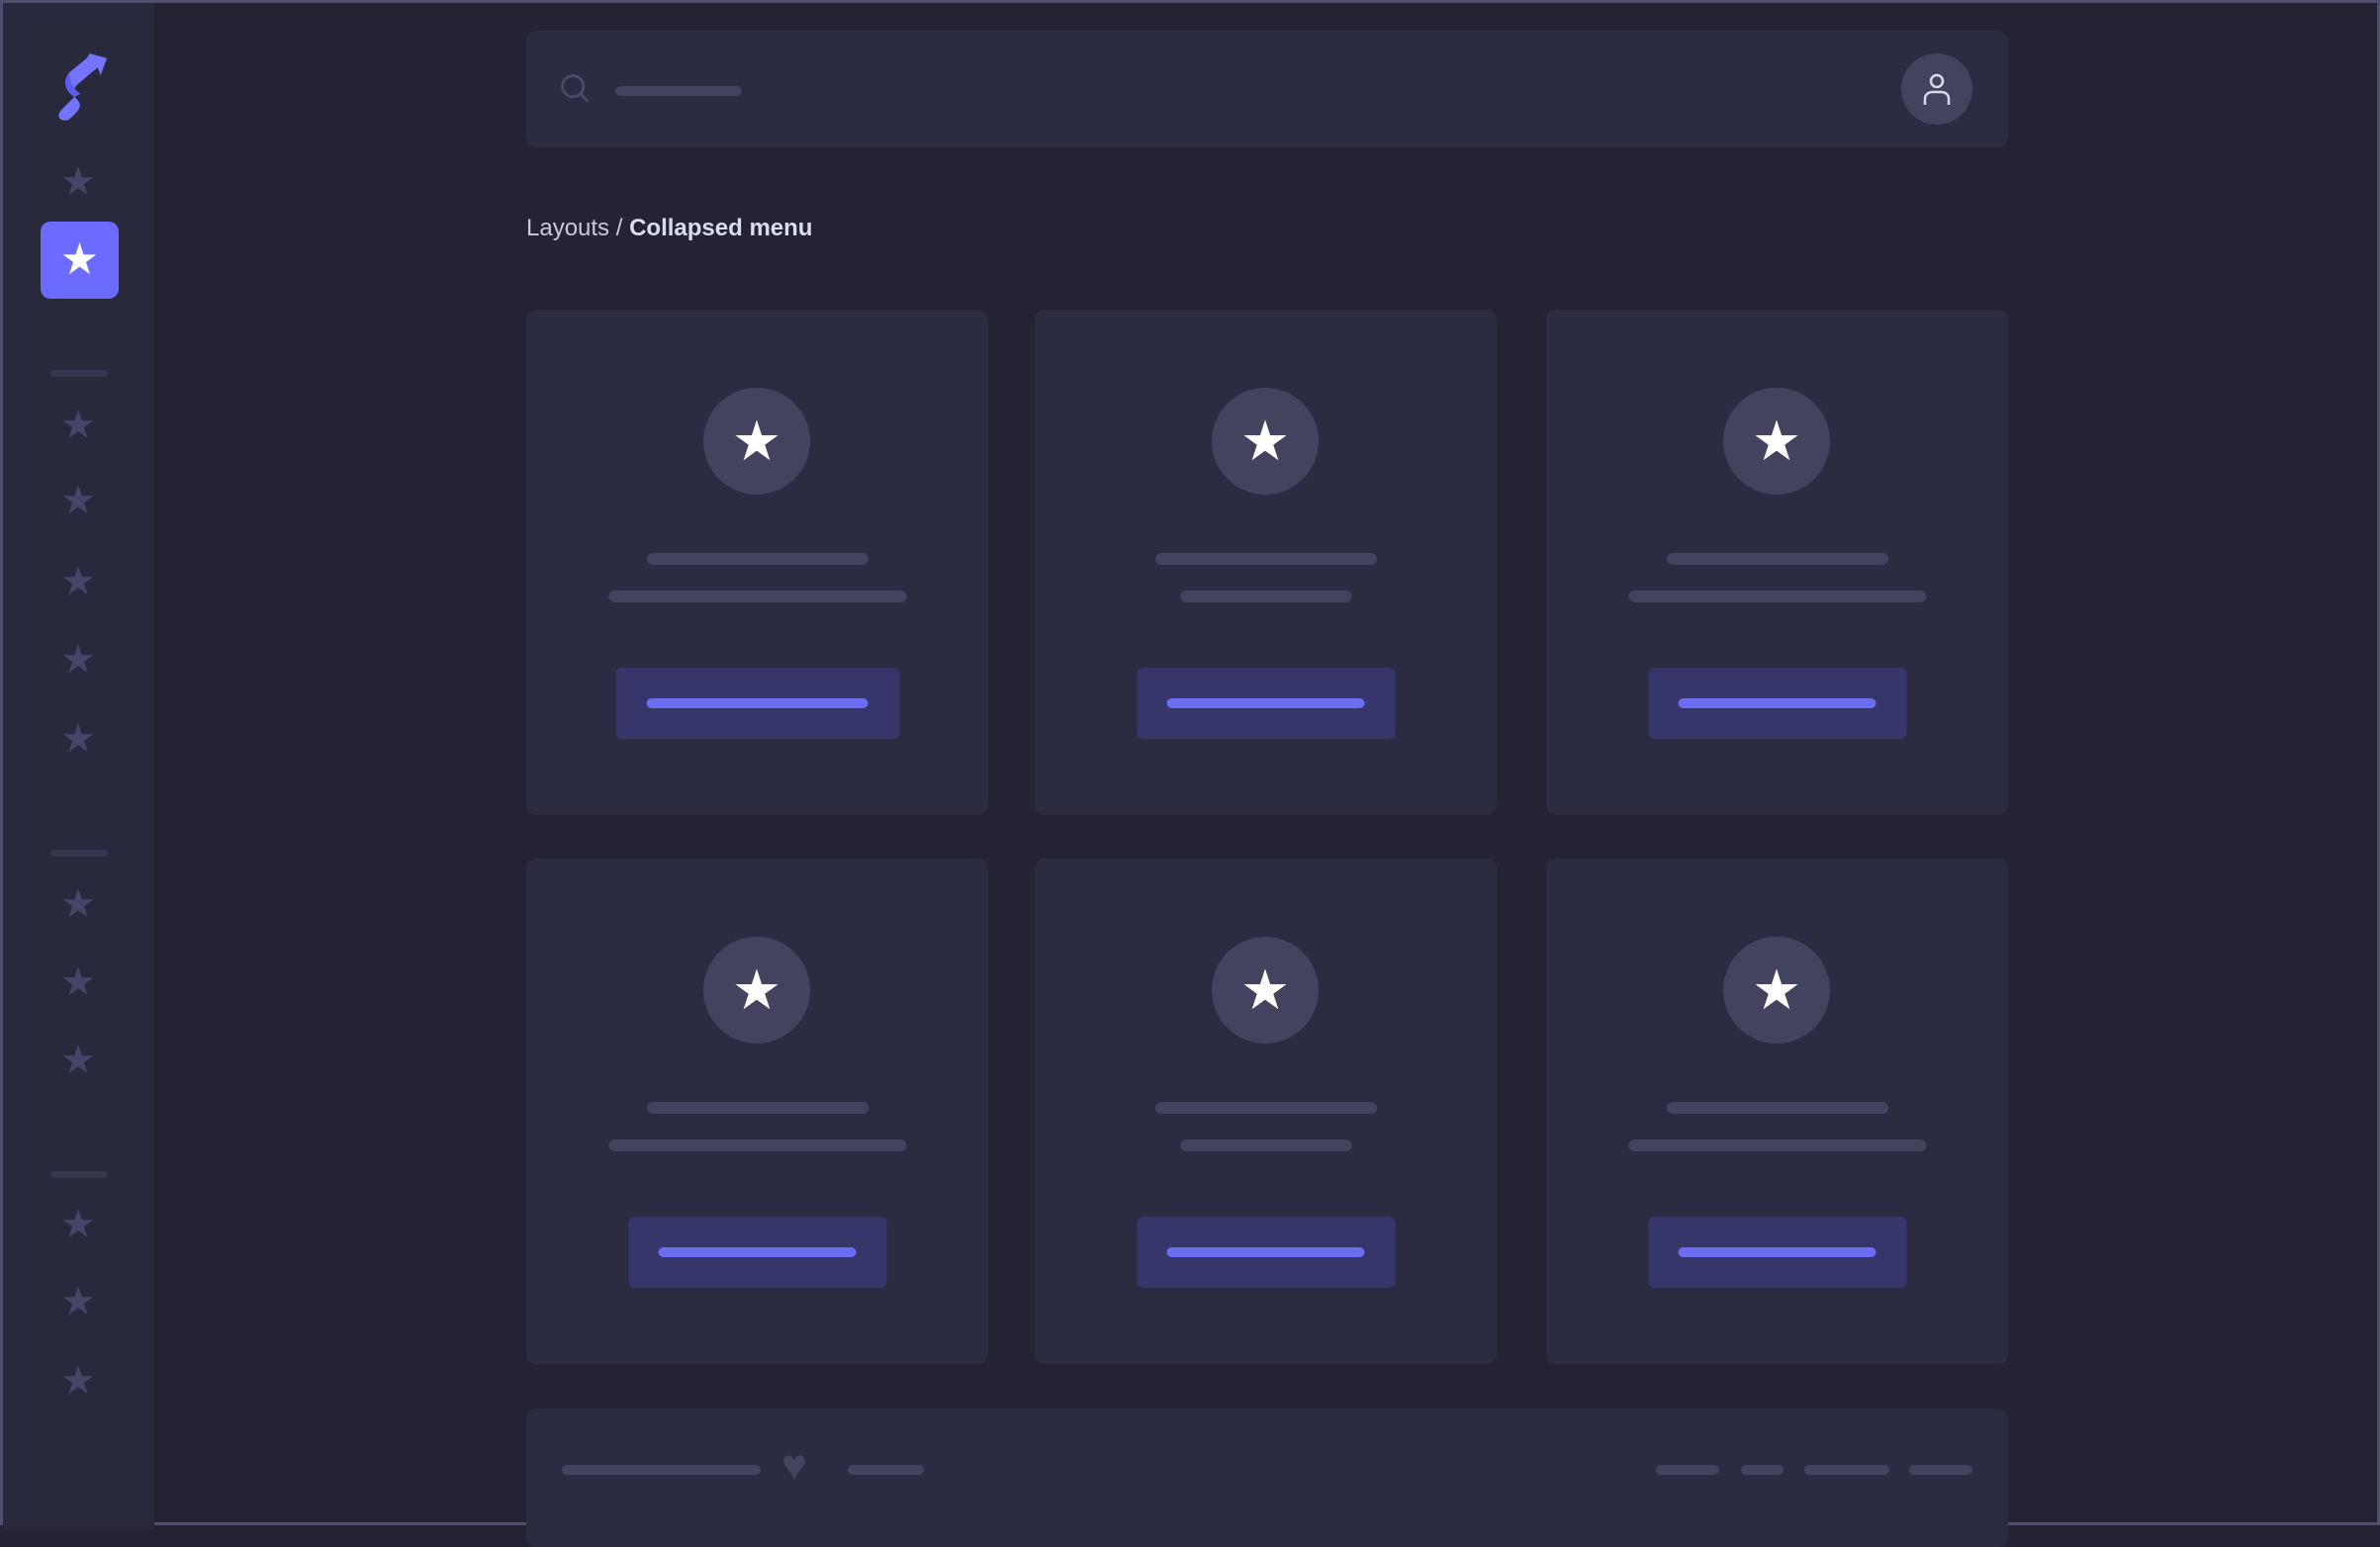  Describe the element at coordinates (568, 228) in the screenshot. I see `breadcrumb-parent: Layouts` at that location.